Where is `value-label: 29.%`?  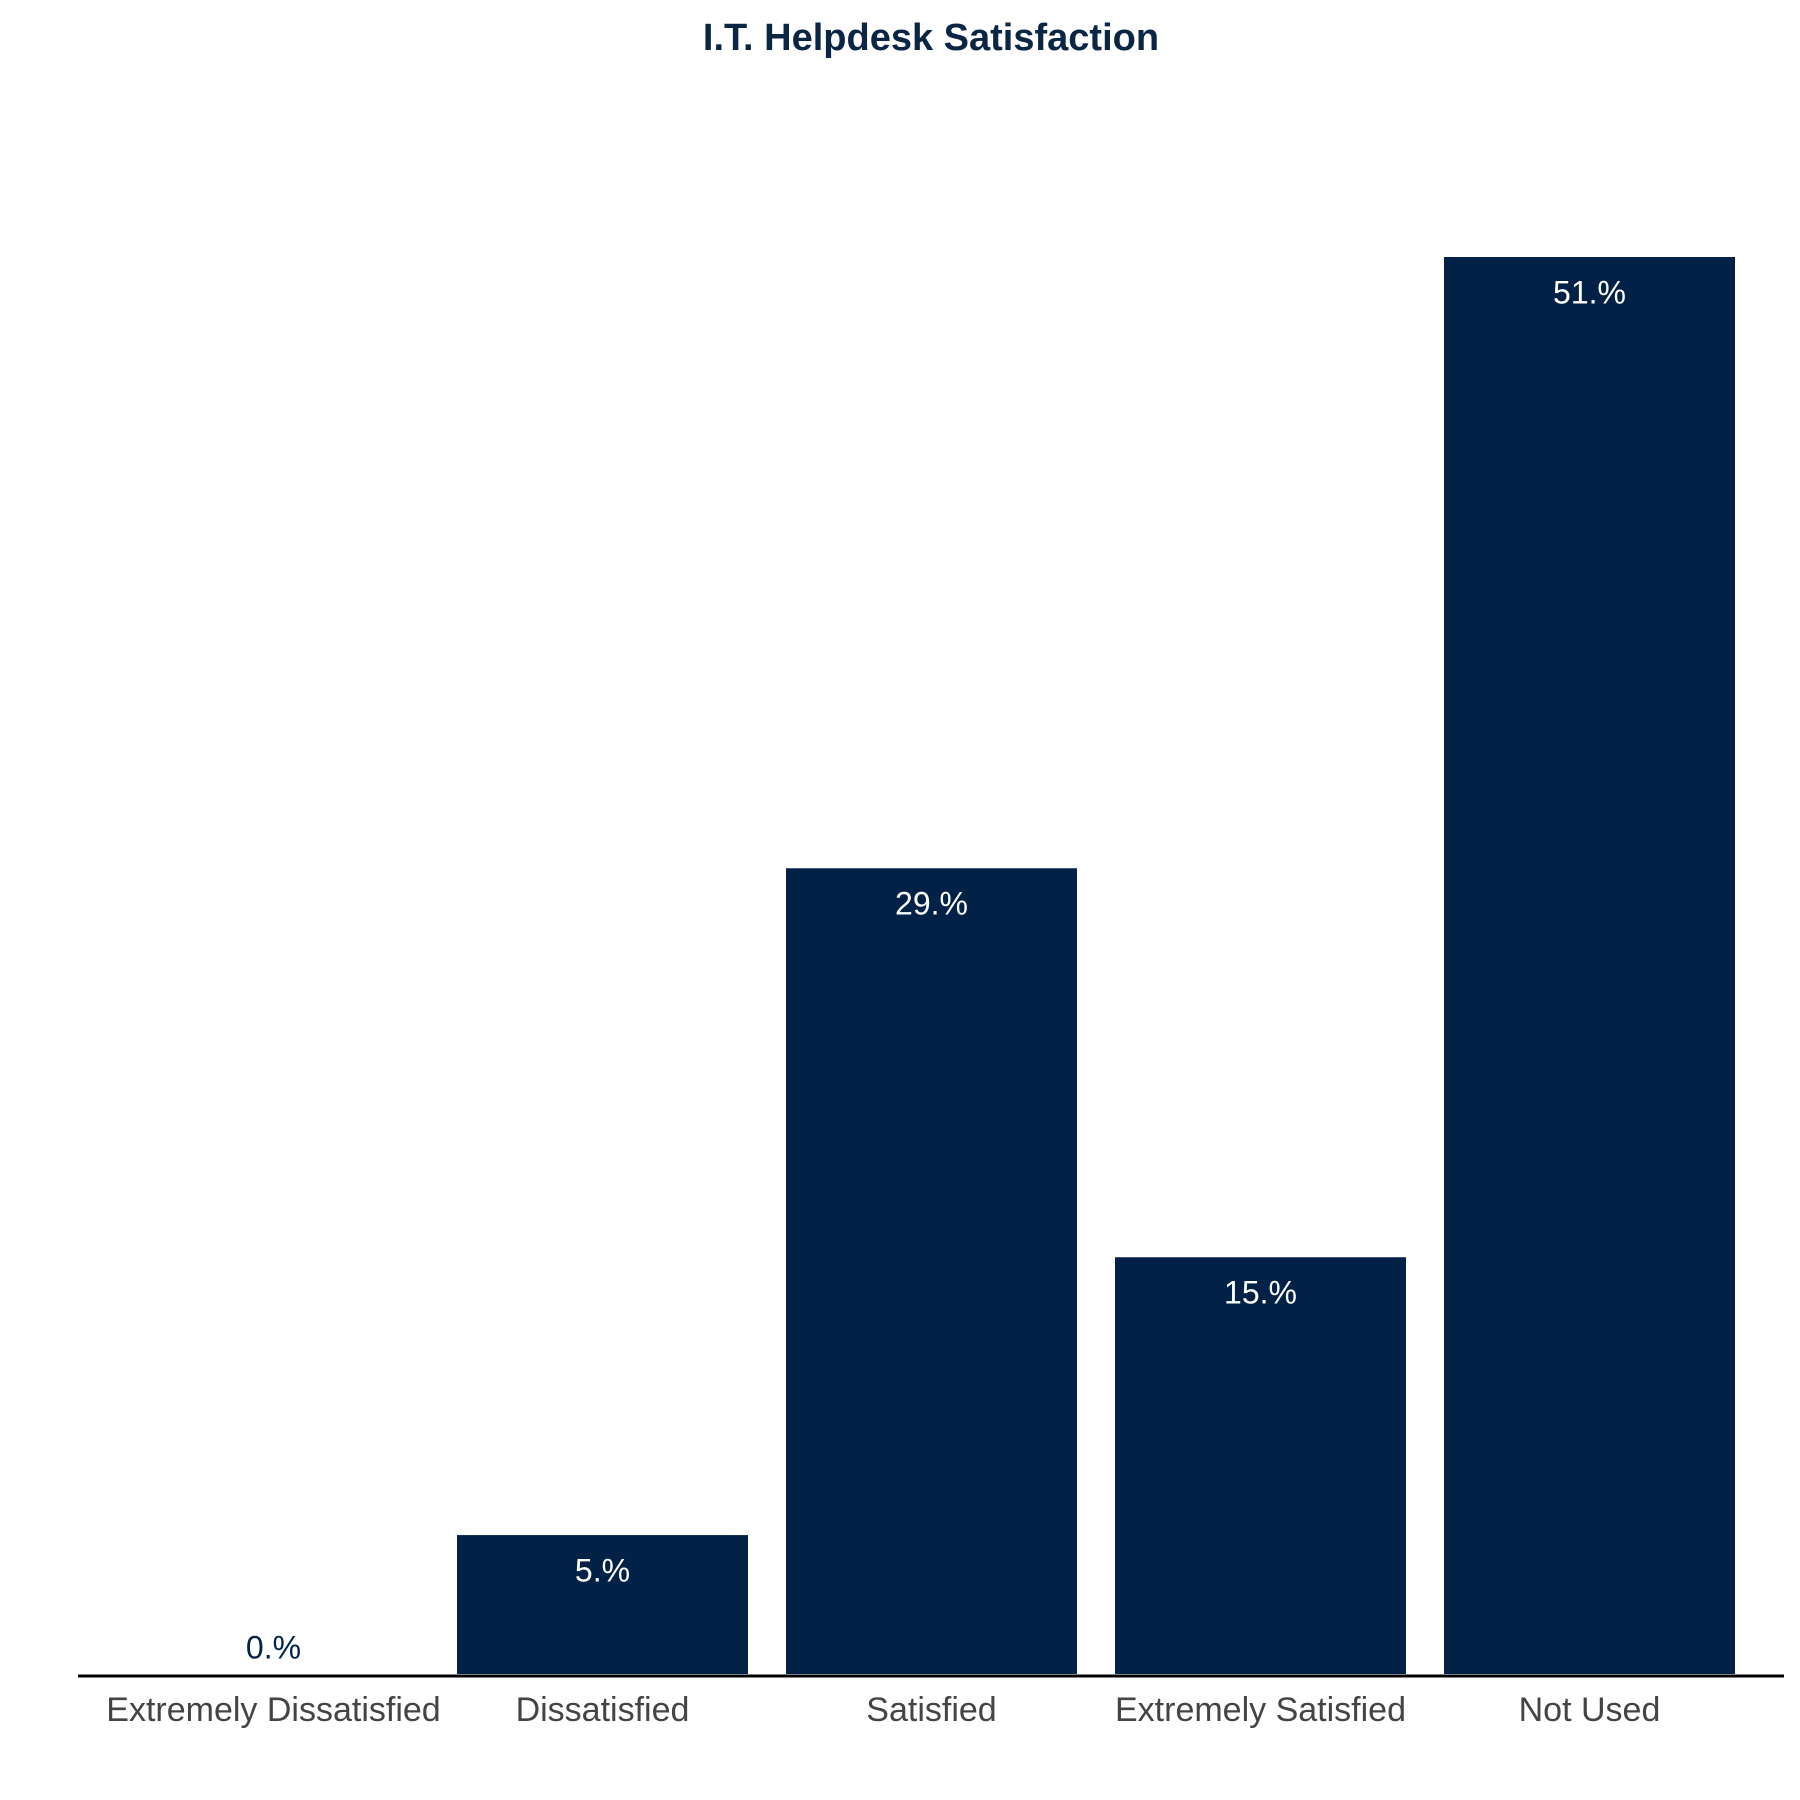
value-label: 29.% is located at coordinates (931, 904).